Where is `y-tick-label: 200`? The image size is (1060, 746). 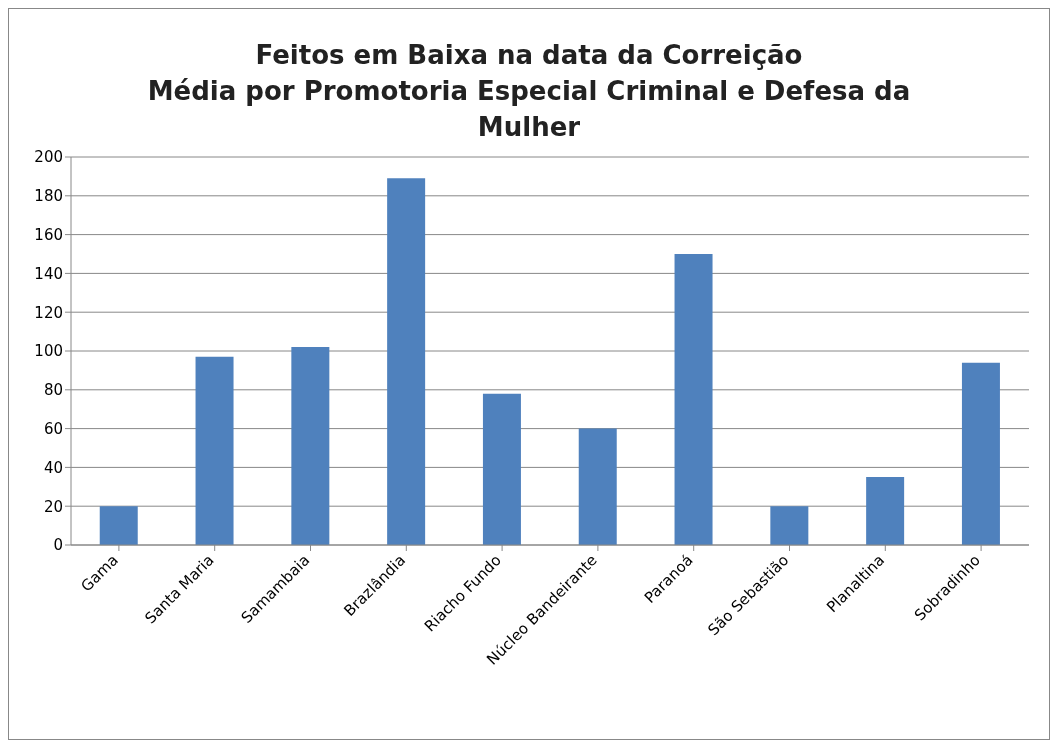 y-tick-label: 200 is located at coordinates (48, 157).